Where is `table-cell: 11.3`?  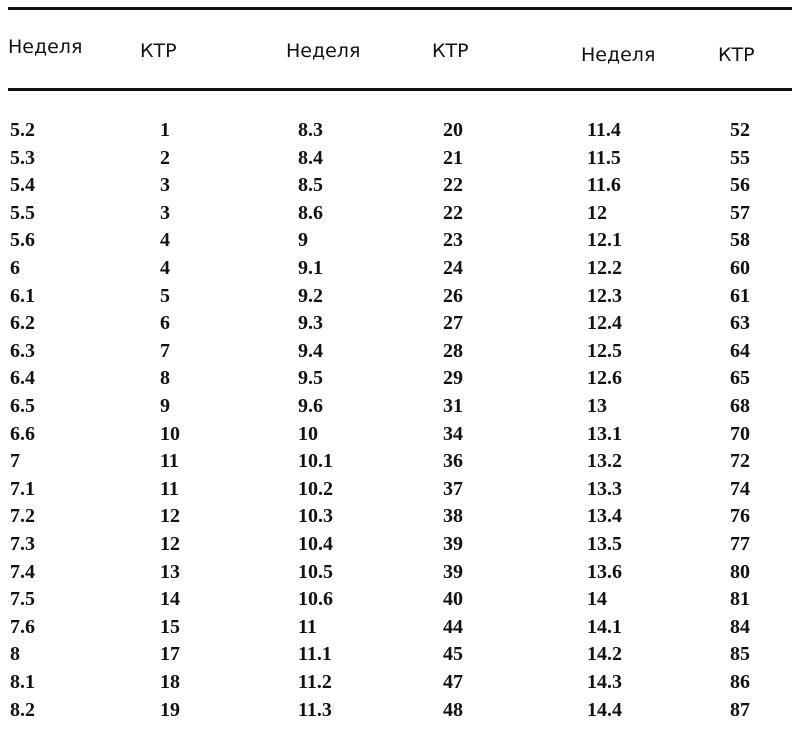
table-cell: 11.3 is located at coordinates (315, 709).